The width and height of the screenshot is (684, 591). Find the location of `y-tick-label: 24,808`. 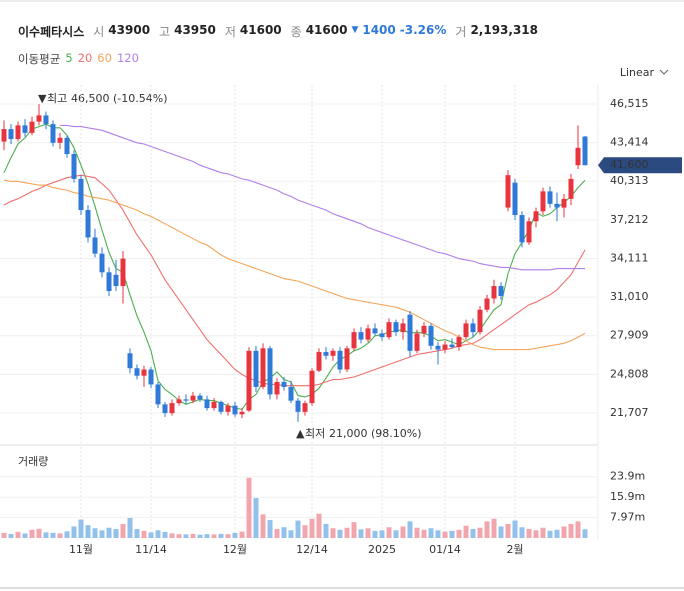

y-tick-label: 24,808 is located at coordinates (629, 373).